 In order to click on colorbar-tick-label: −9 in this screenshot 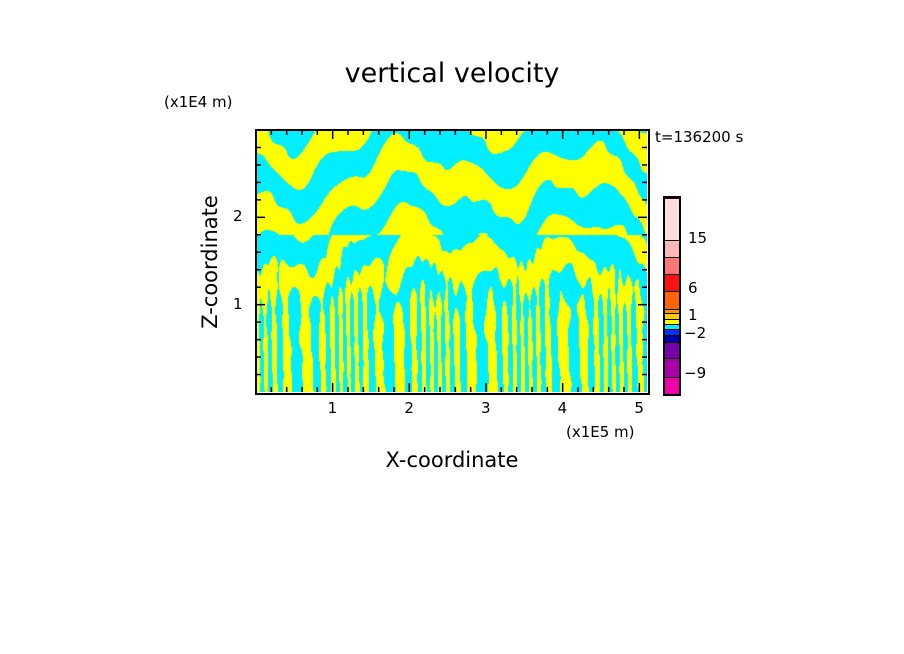, I will do `click(695, 373)`.